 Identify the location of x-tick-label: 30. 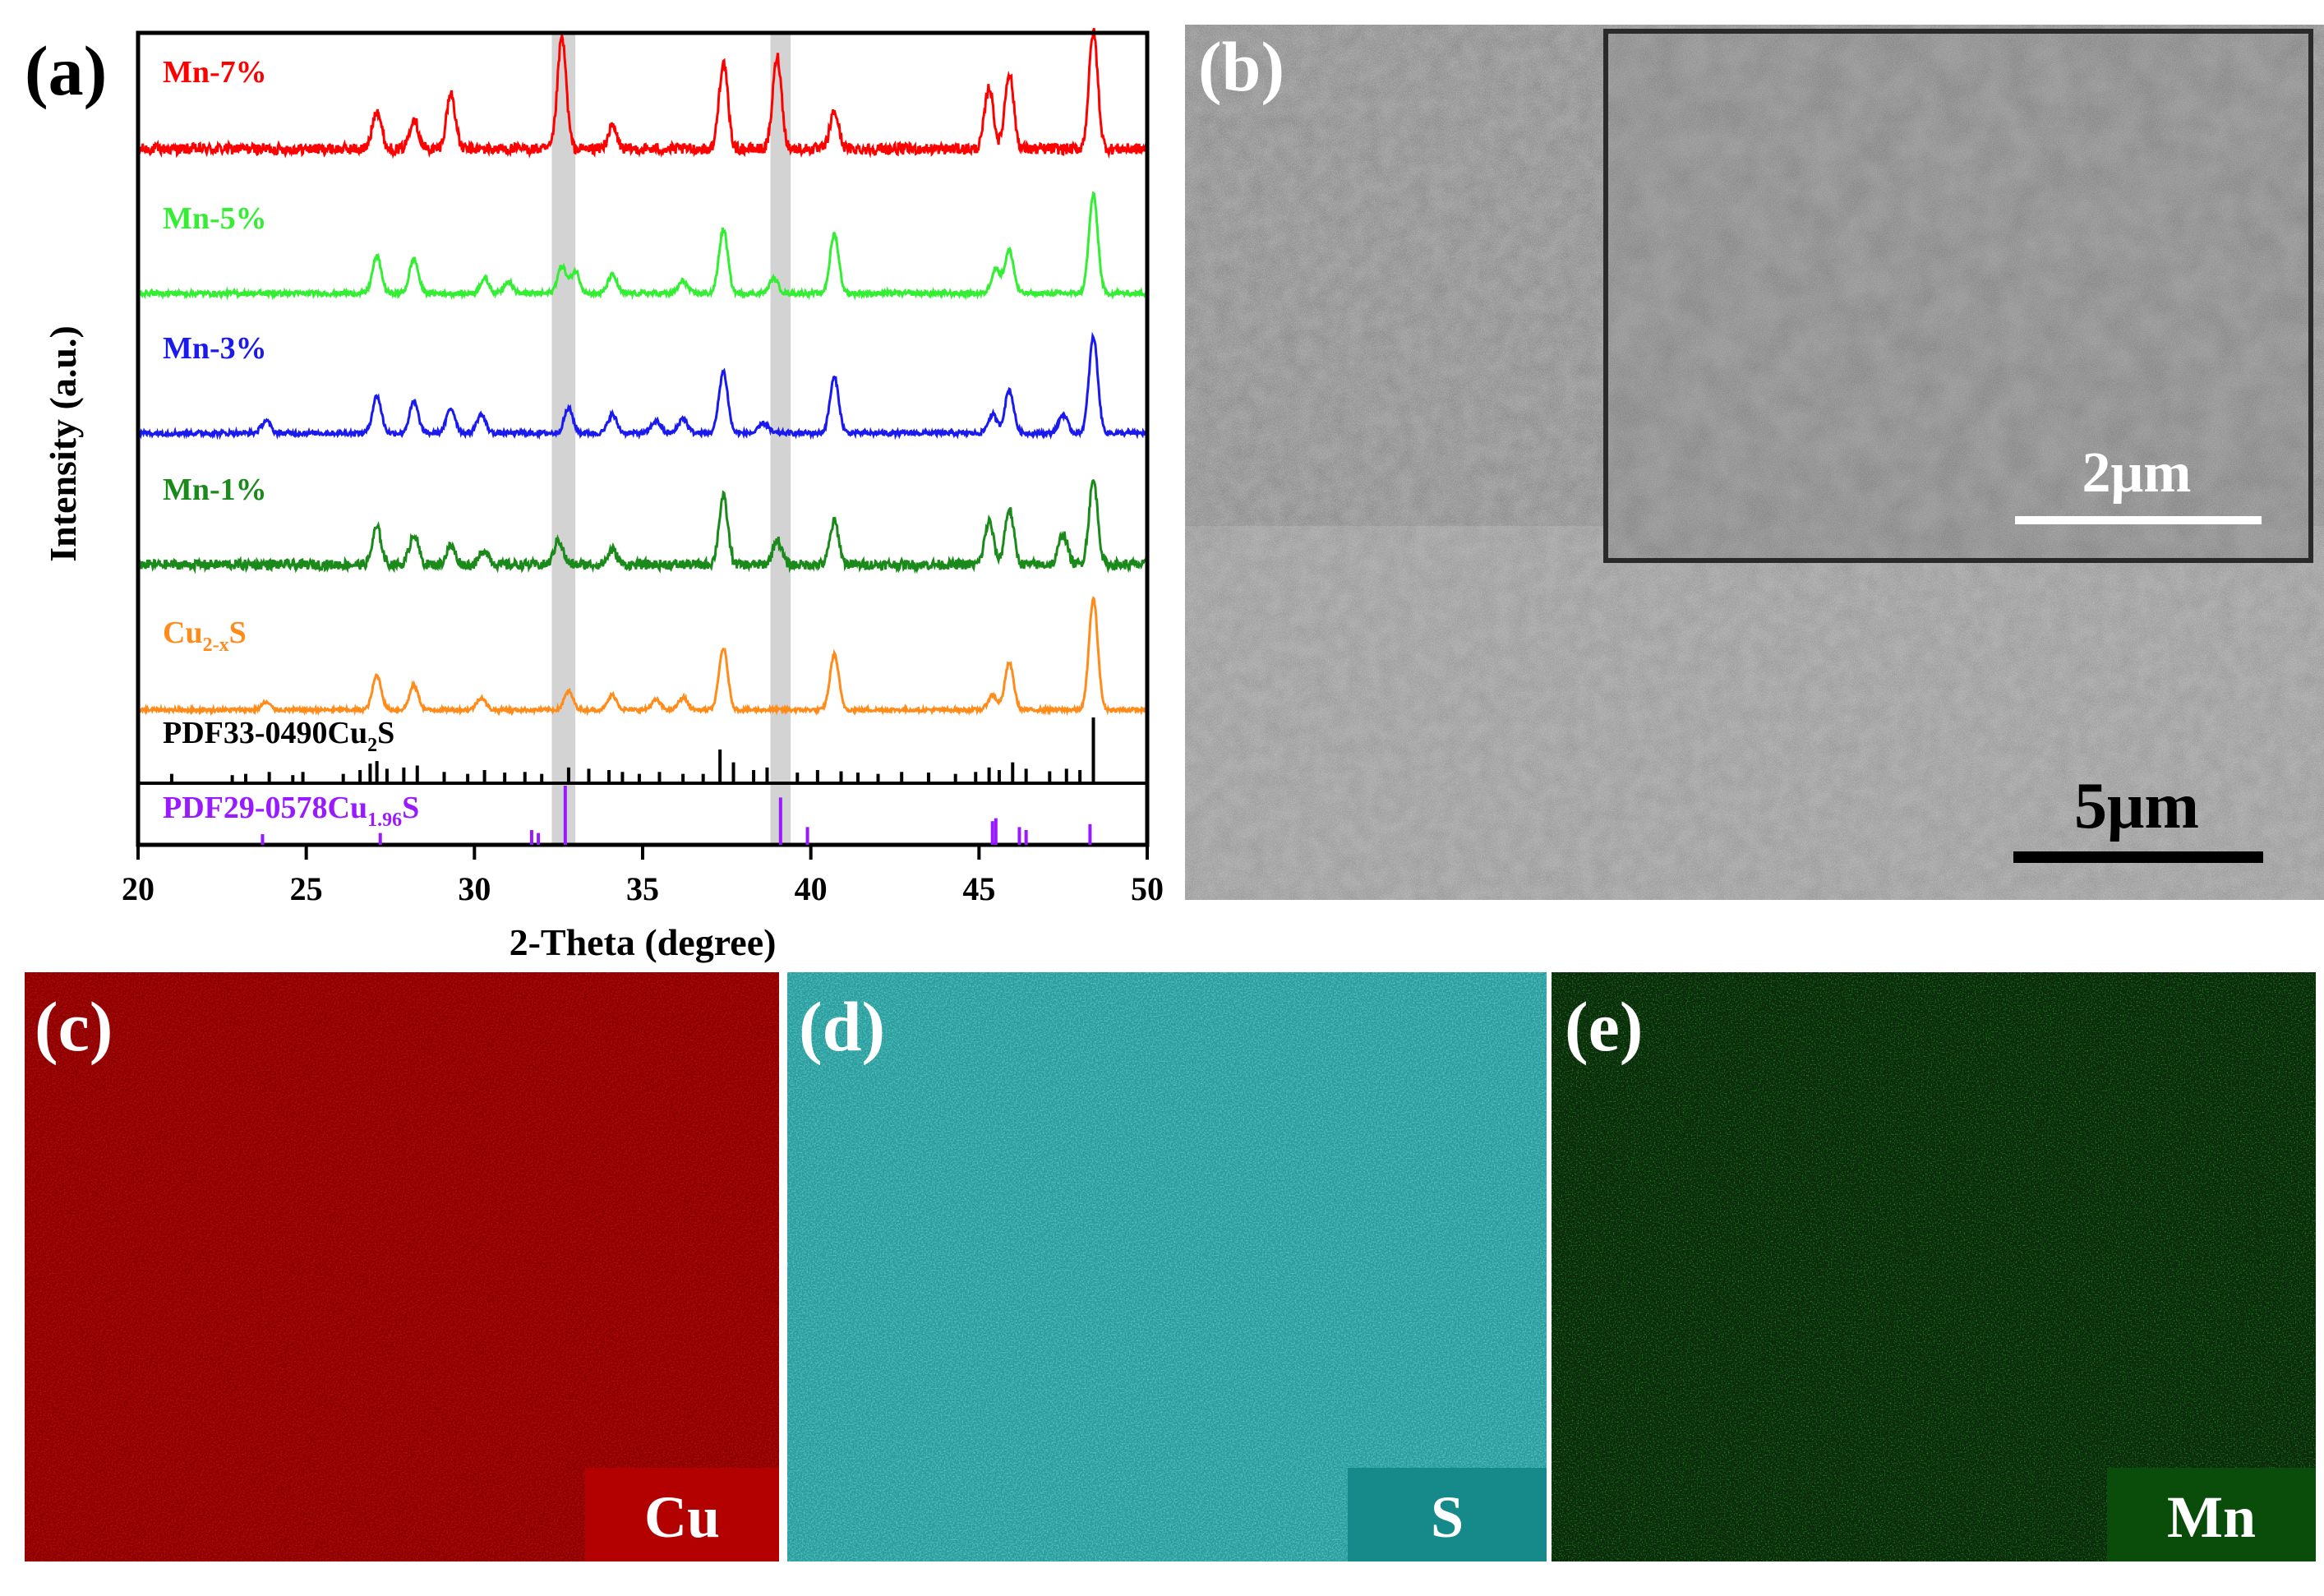
(475, 889).